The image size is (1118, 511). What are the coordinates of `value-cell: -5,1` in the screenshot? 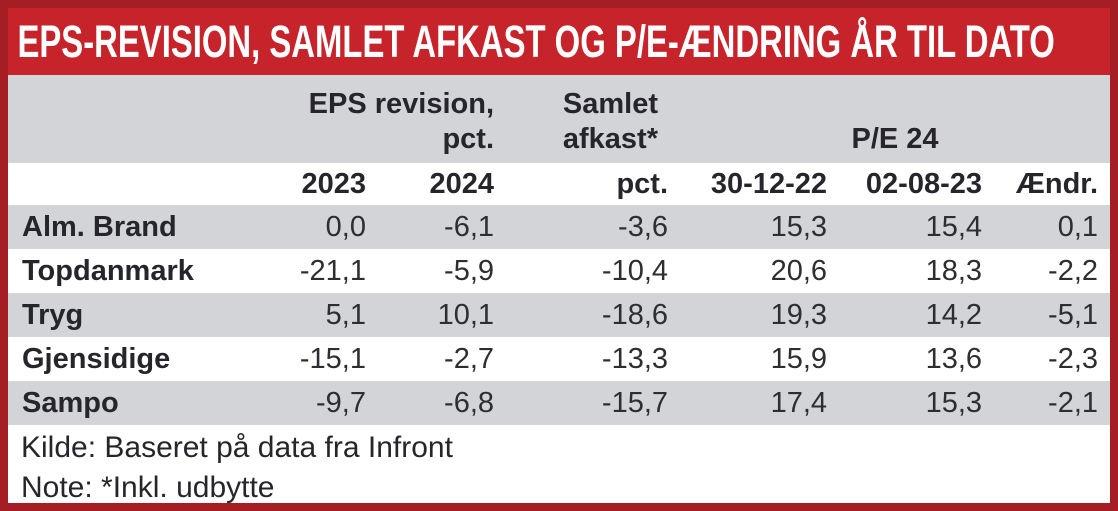 It's located at (1073, 314).